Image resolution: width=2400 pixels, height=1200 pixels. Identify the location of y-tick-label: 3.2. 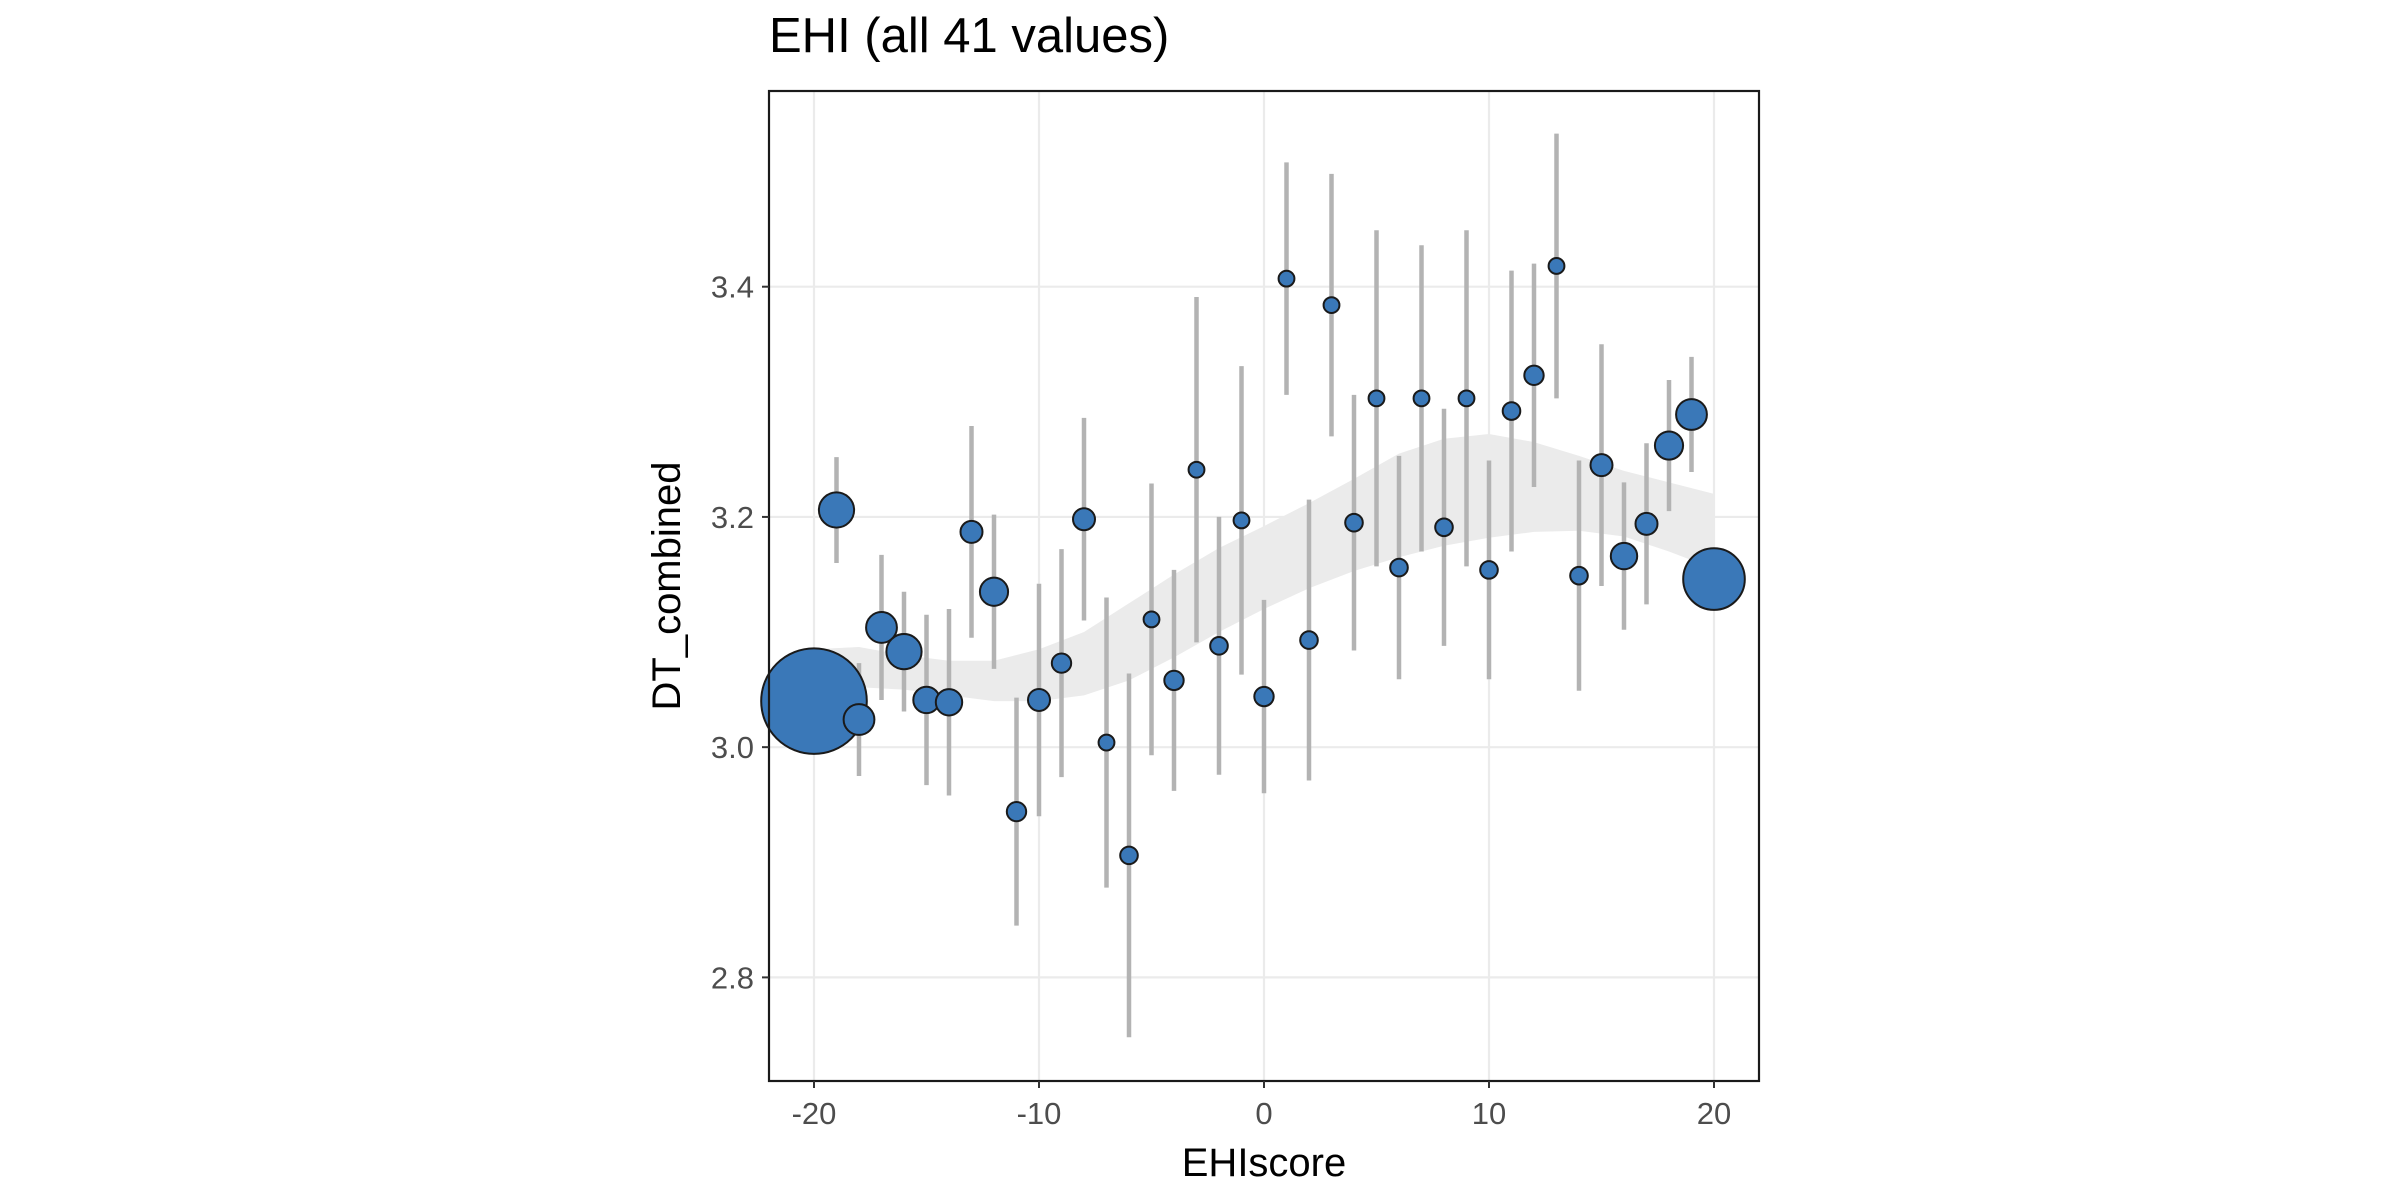
(732, 517).